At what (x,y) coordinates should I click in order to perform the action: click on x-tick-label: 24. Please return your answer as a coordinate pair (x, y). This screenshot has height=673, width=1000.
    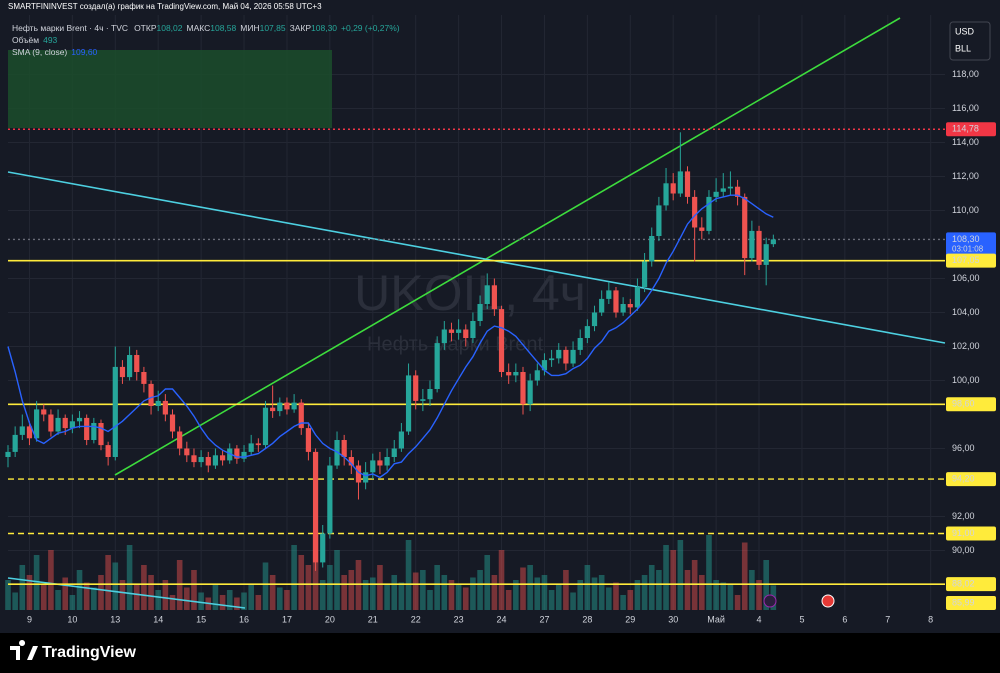
    Looking at the image, I should click on (502, 619).